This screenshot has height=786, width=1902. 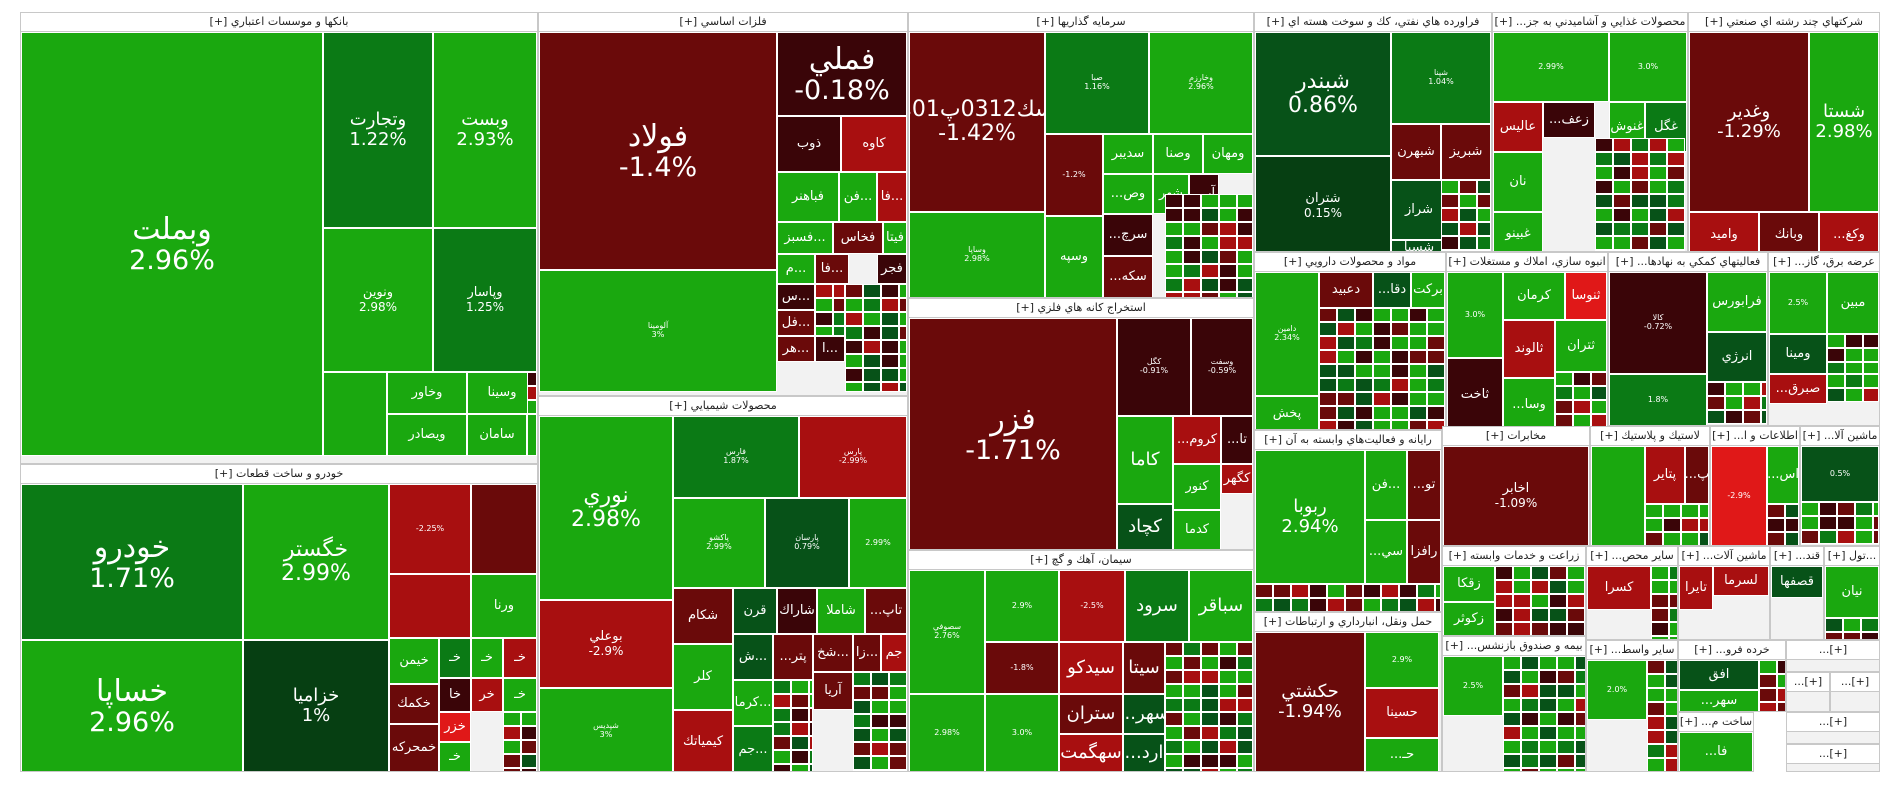 I want to click on sector-title: ساخت م... [+], so click(x=1716, y=722).